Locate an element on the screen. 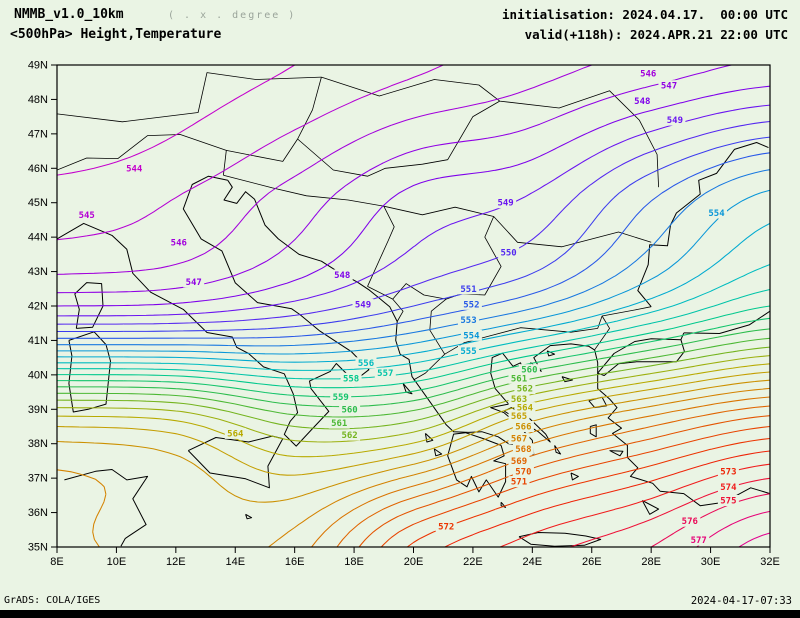  svg-text: 566 is located at coordinates (523, 428).